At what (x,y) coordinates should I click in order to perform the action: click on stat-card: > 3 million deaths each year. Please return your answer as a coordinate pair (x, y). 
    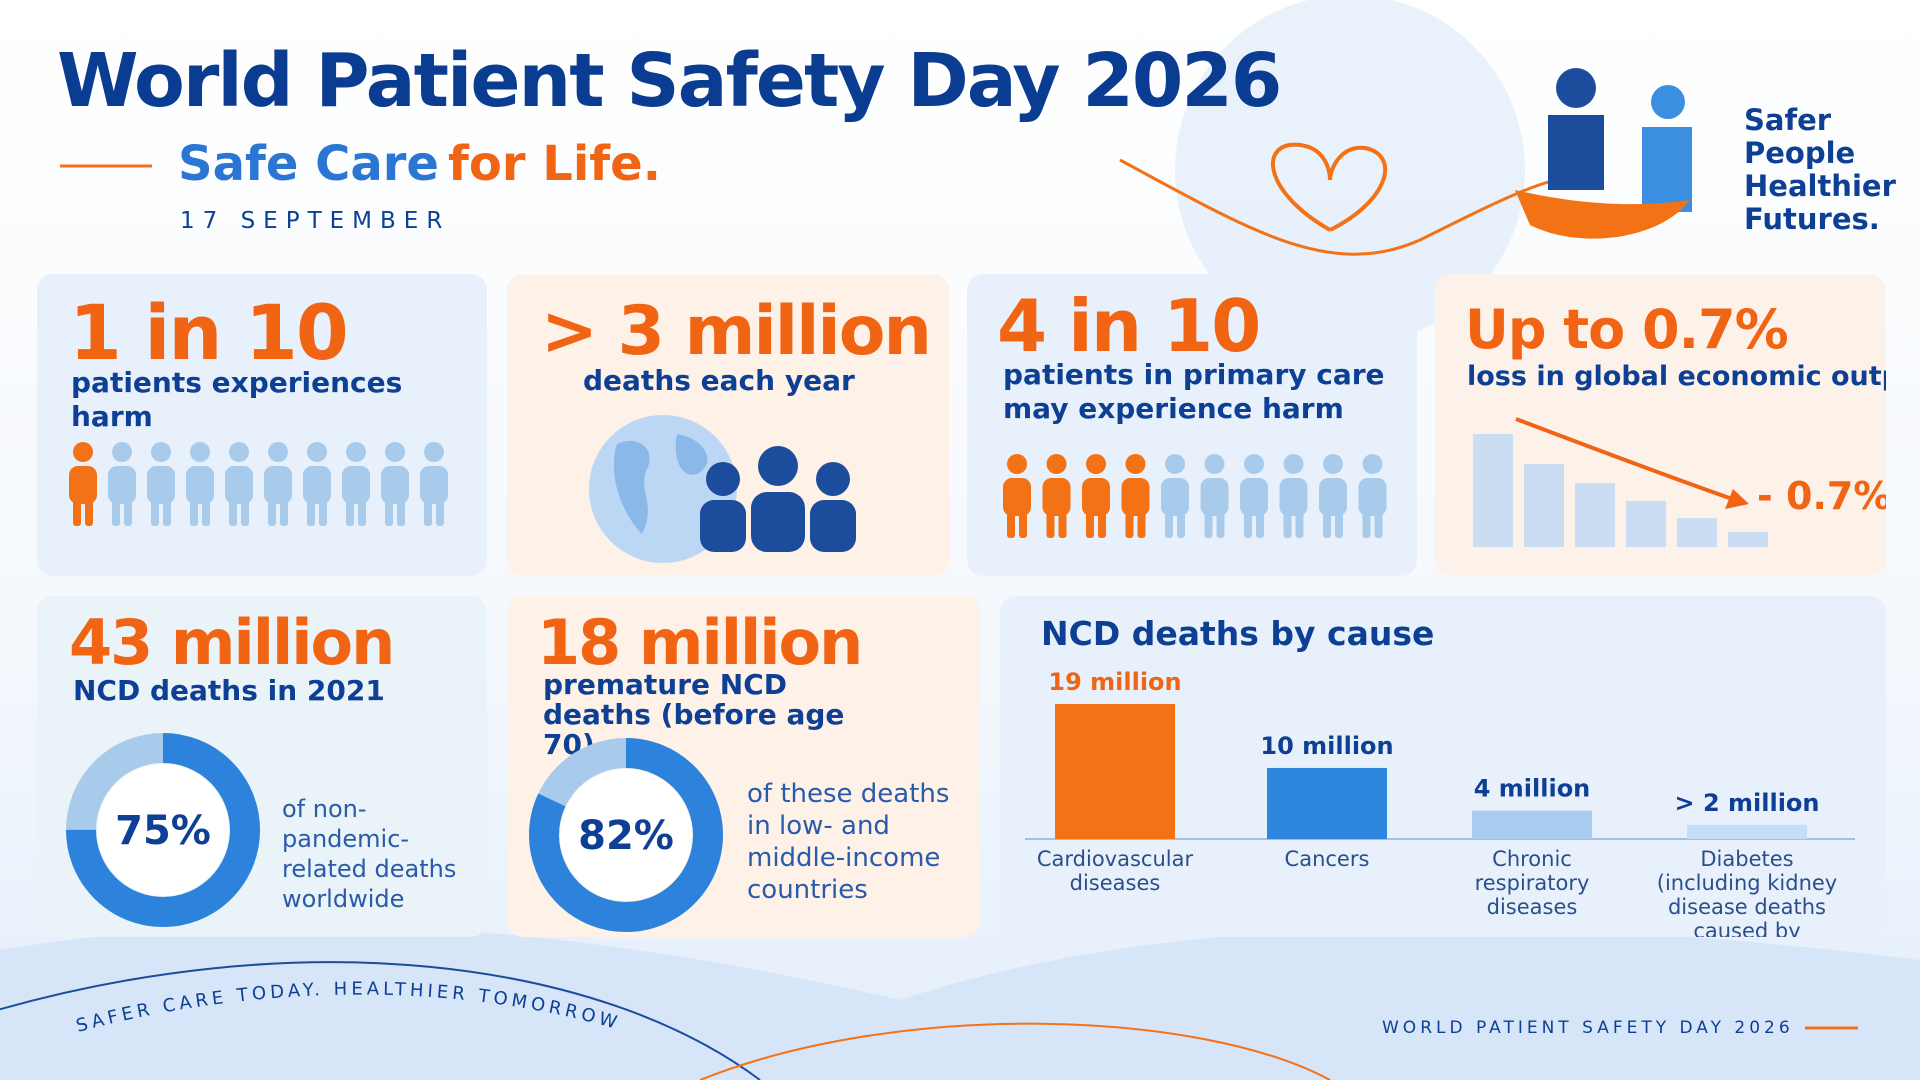
    Looking at the image, I should click on (728, 425).